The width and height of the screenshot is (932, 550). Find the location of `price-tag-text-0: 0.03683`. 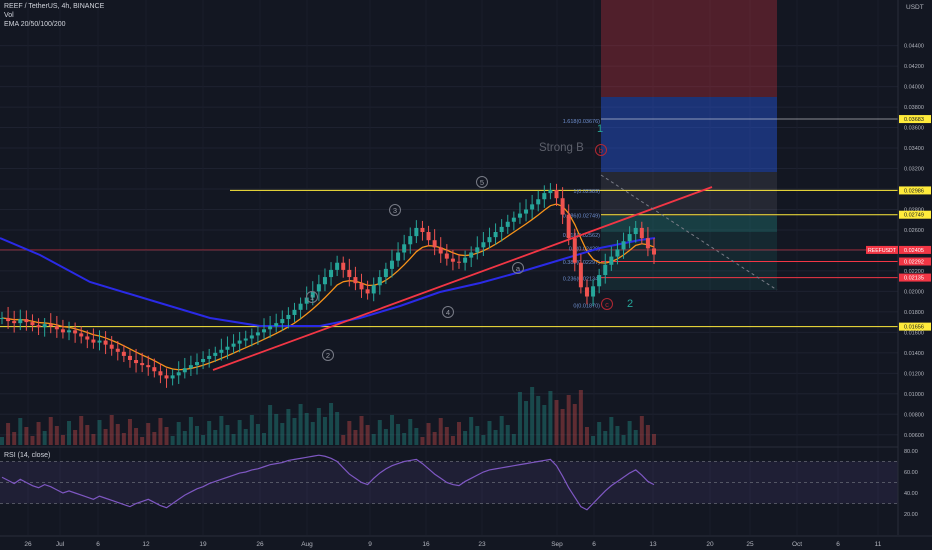

price-tag-text-0: 0.03683 is located at coordinates (914, 120).